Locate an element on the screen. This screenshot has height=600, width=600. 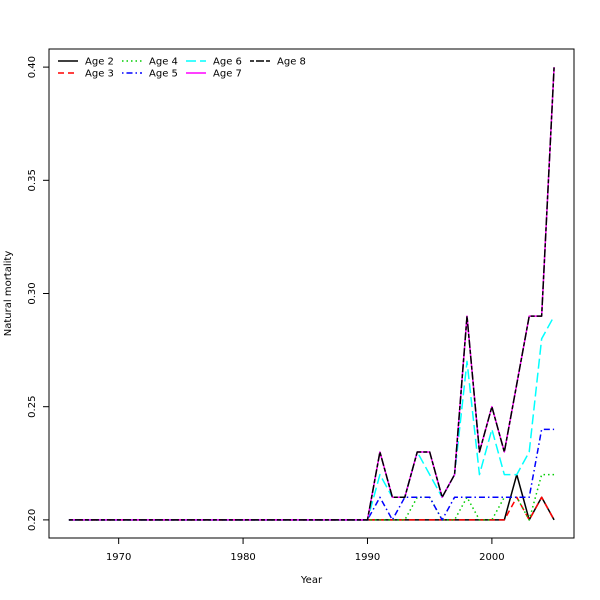
y-axis: 0.20 0.25 0.30 0.35 0.40 is located at coordinates (38, 293).